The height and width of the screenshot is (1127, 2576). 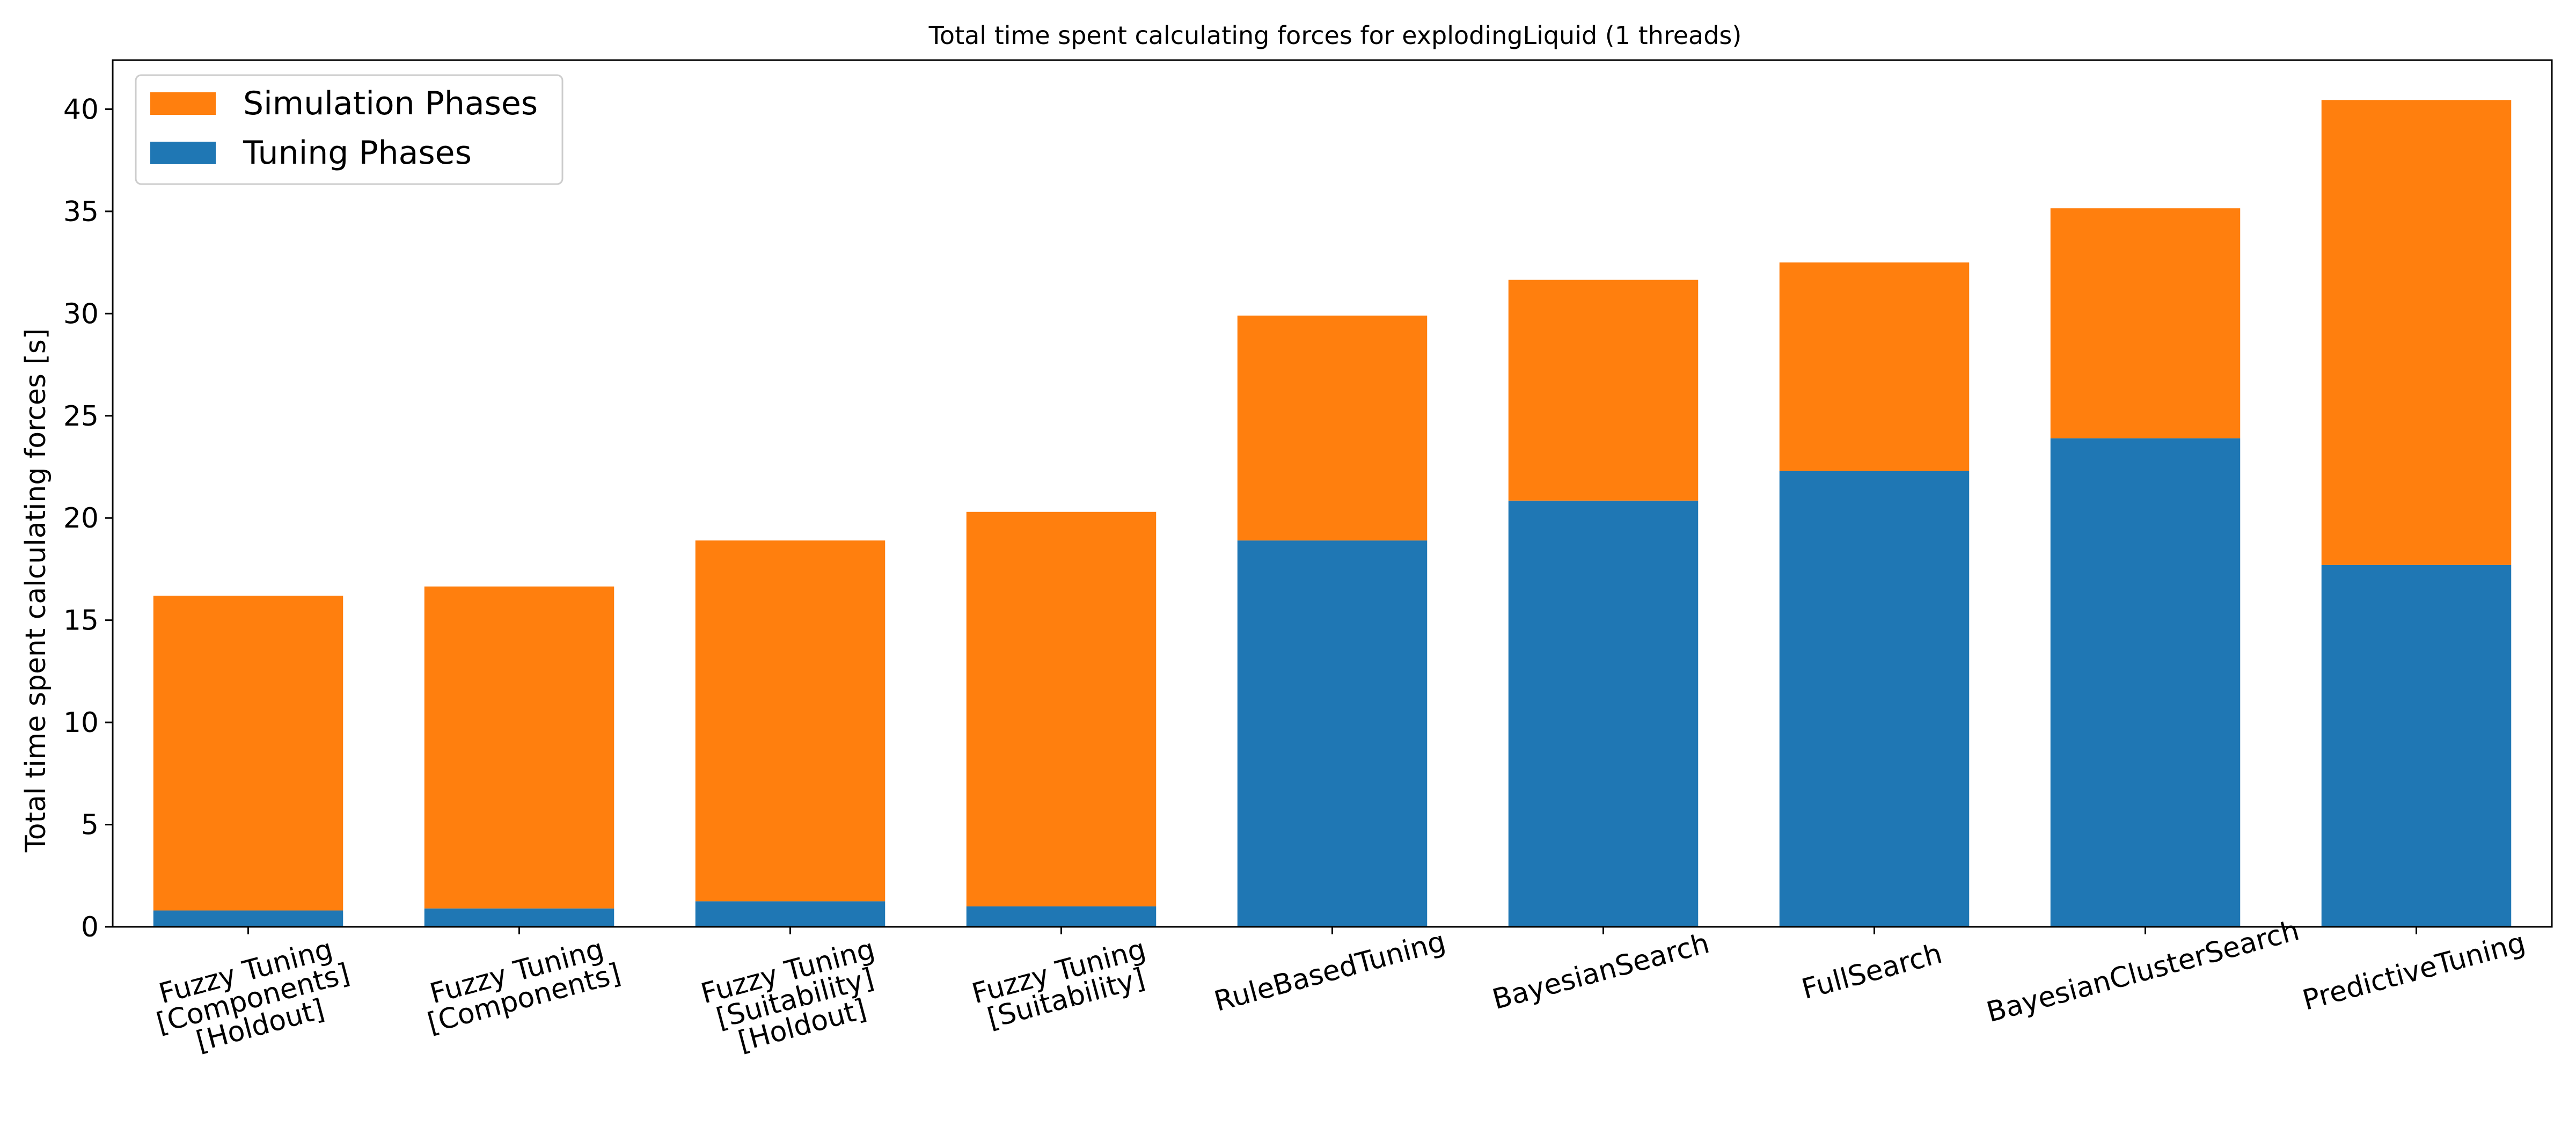 I want to click on y-tick-label: 20, so click(x=81, y=518).